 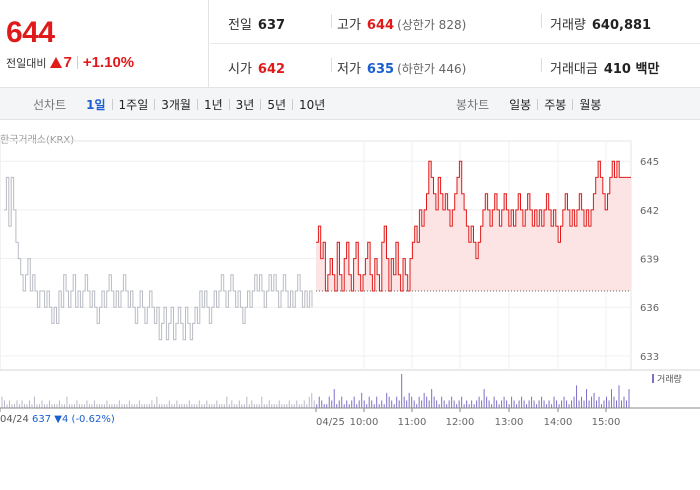 What do you see at coordinates (213, 105) in the screenshot?
I see `tab-1y: 1년` at bounding box center [213, 105].